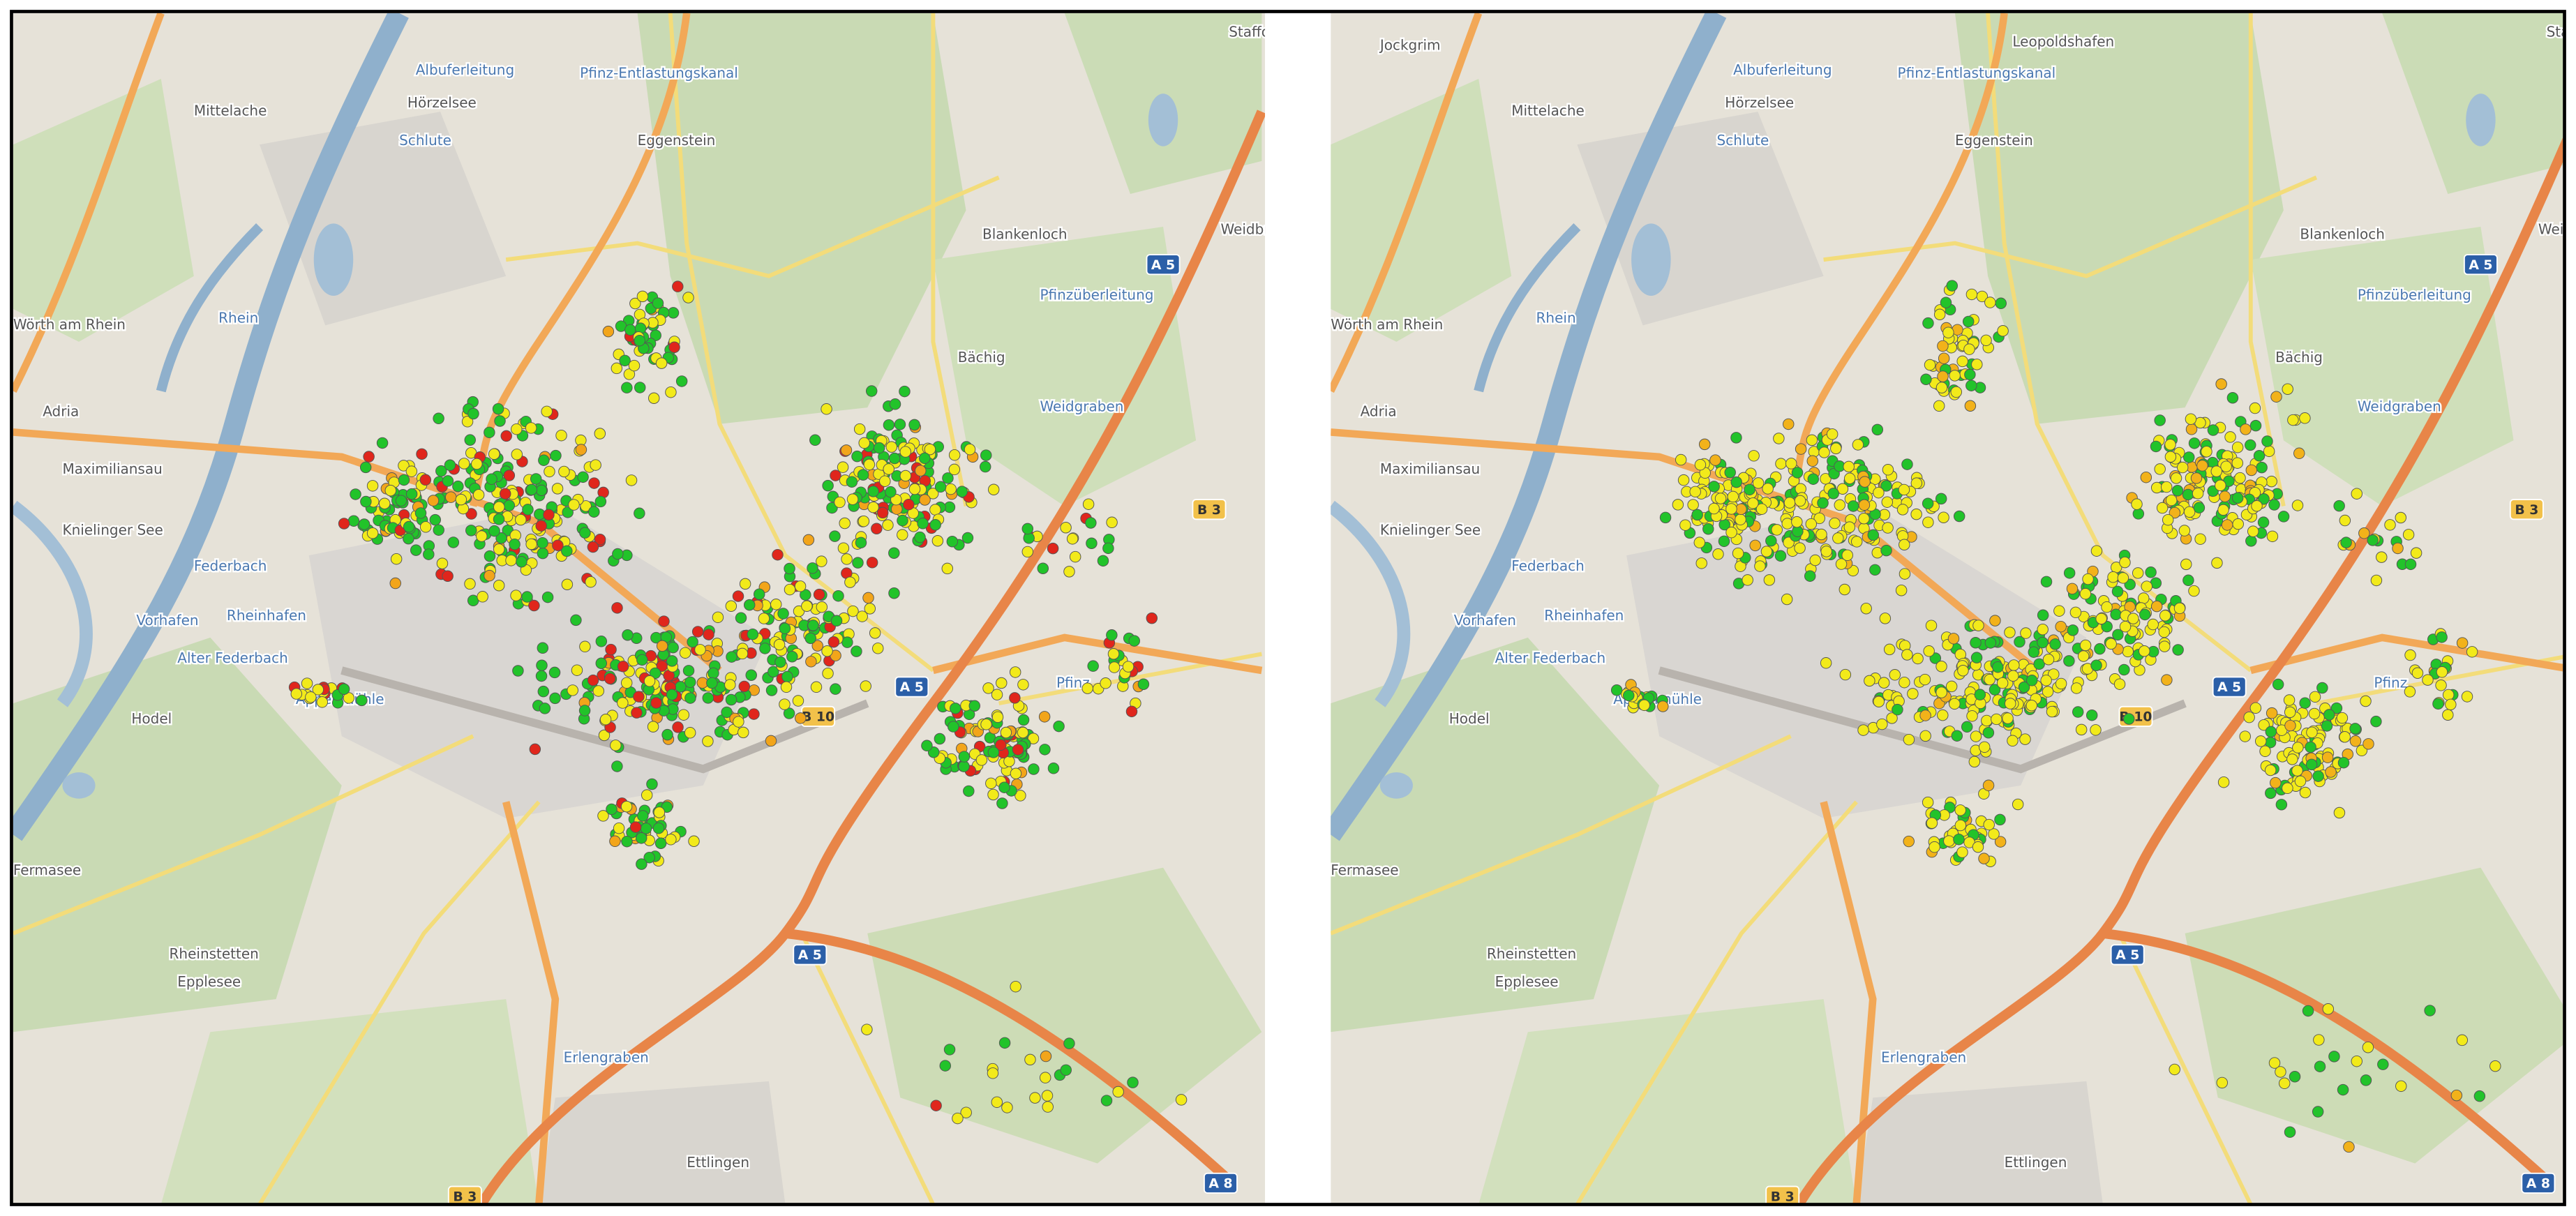  What do you see at coordinates (1923, 1057) in the screenshot?
I see `water-label: Erlengraben` at bounding box center [1923, 1057].